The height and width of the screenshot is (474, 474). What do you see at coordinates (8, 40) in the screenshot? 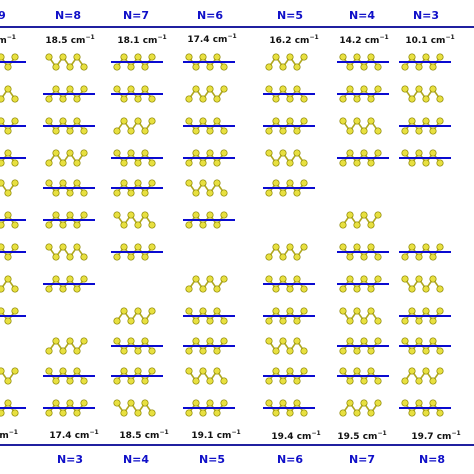
I see `top-frequency: cm−1` at bounding box center [8, 40].